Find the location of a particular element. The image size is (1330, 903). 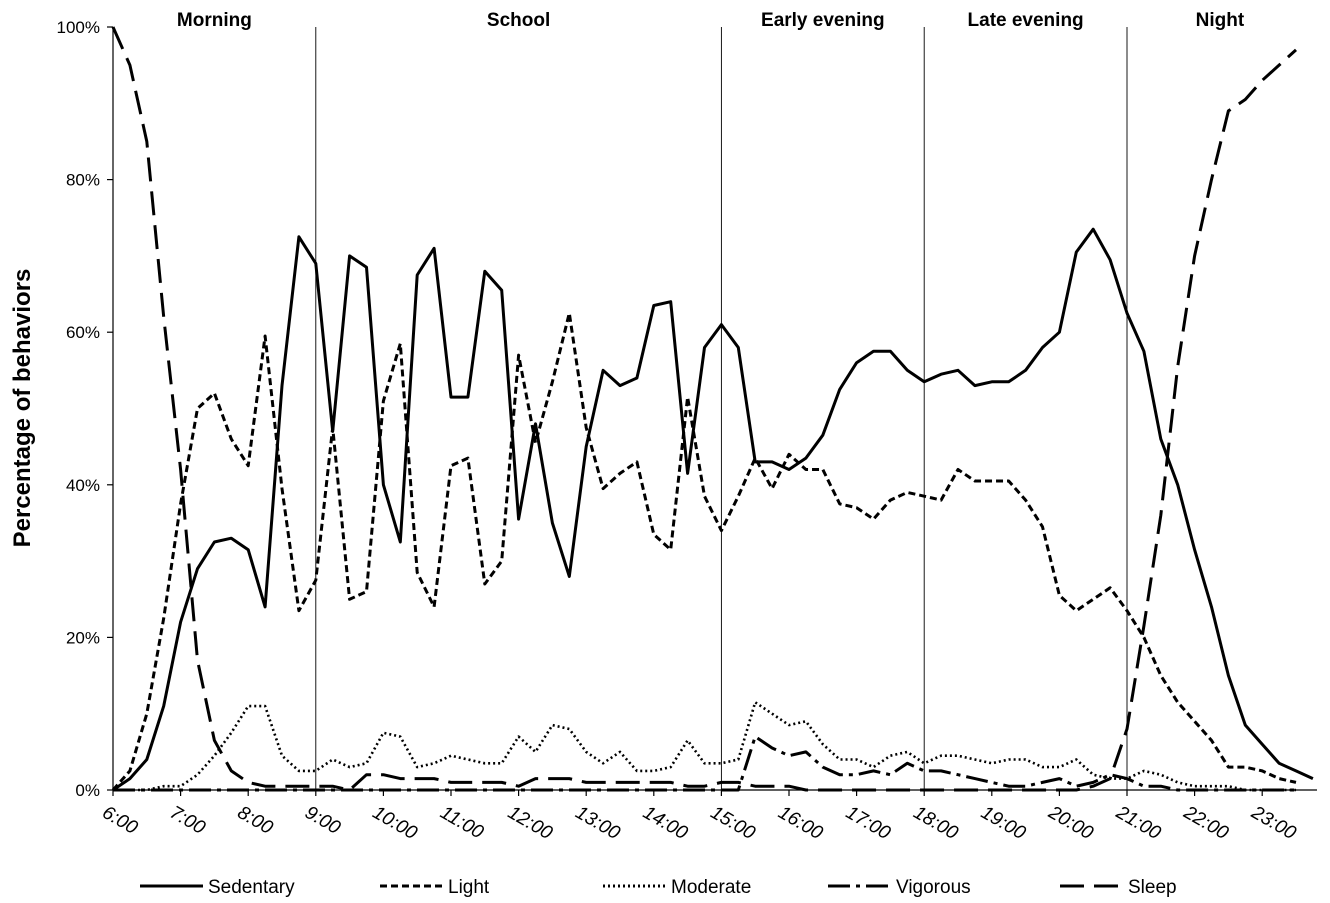

y-tick-label: 20% is located at coordinates (83, 637).